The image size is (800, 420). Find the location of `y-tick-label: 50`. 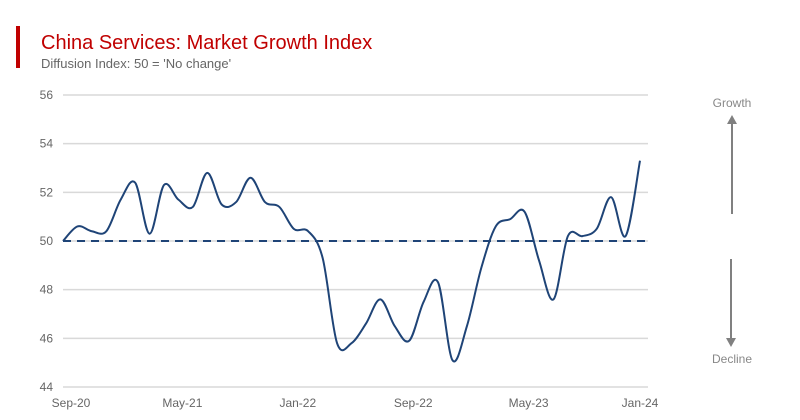

y-tick-label: 50 is located at coordinates (47, 241).